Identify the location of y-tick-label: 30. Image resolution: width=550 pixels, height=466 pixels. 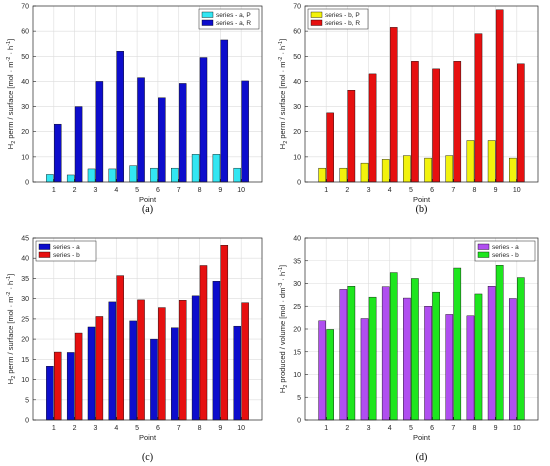
(297, 107).